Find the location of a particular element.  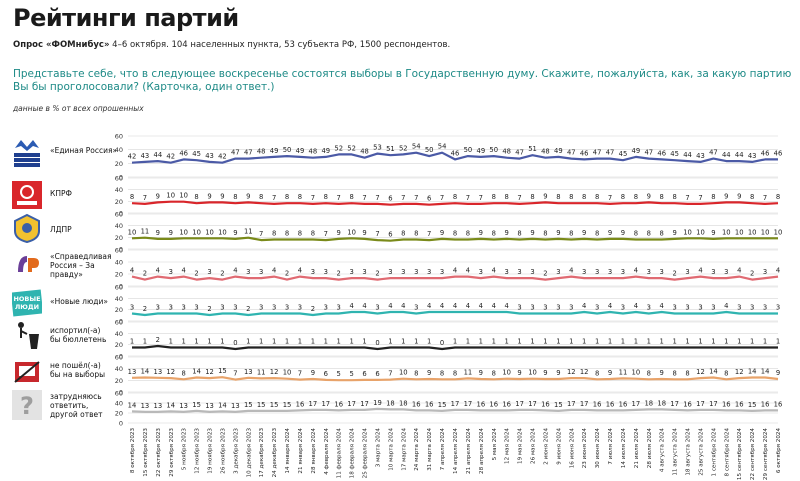

x-tick-label: 14 июля 2024 is located at coordinates (624, 448).